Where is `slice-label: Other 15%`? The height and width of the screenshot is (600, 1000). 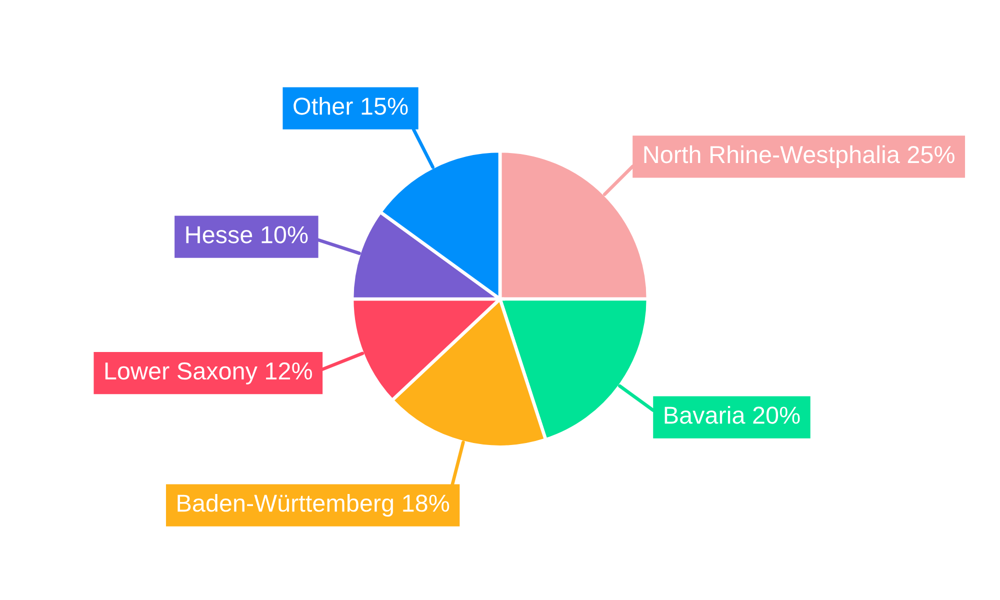 slice-label: Other 15% is located at coordinates (351, 106).